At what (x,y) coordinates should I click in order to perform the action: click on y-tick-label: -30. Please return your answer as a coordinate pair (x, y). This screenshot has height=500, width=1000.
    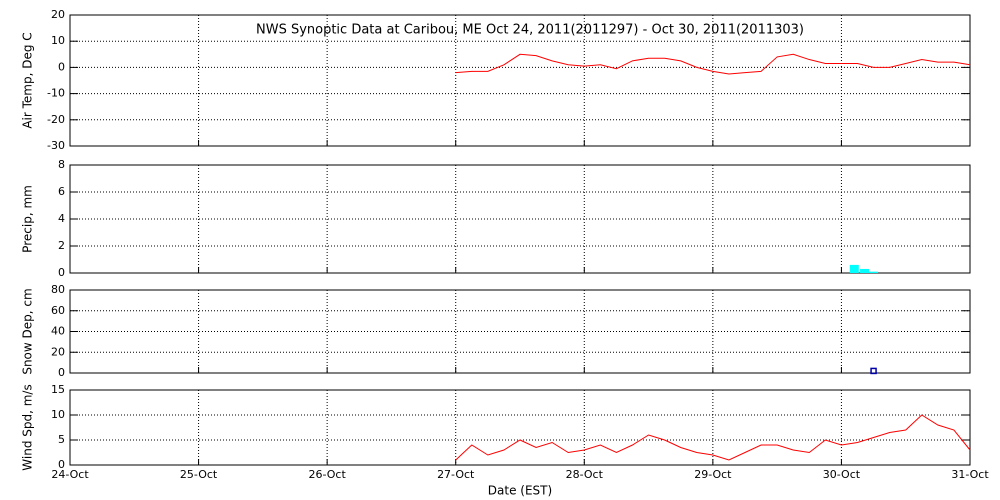
    Looking at the image, I should click on (56, 145).